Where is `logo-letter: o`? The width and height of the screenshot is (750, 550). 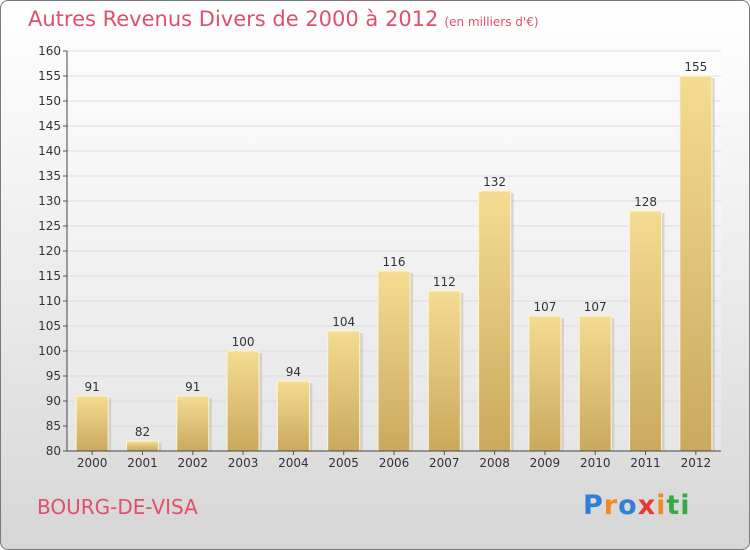 logo-letter: o is located at coordinates (628, 505).